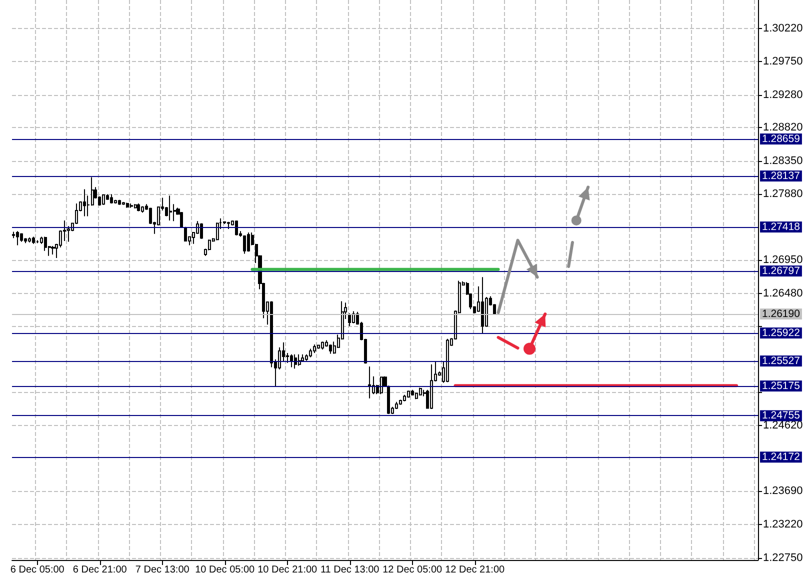  I want to click on y-tick-label: 1.23690, so click(783, 491).